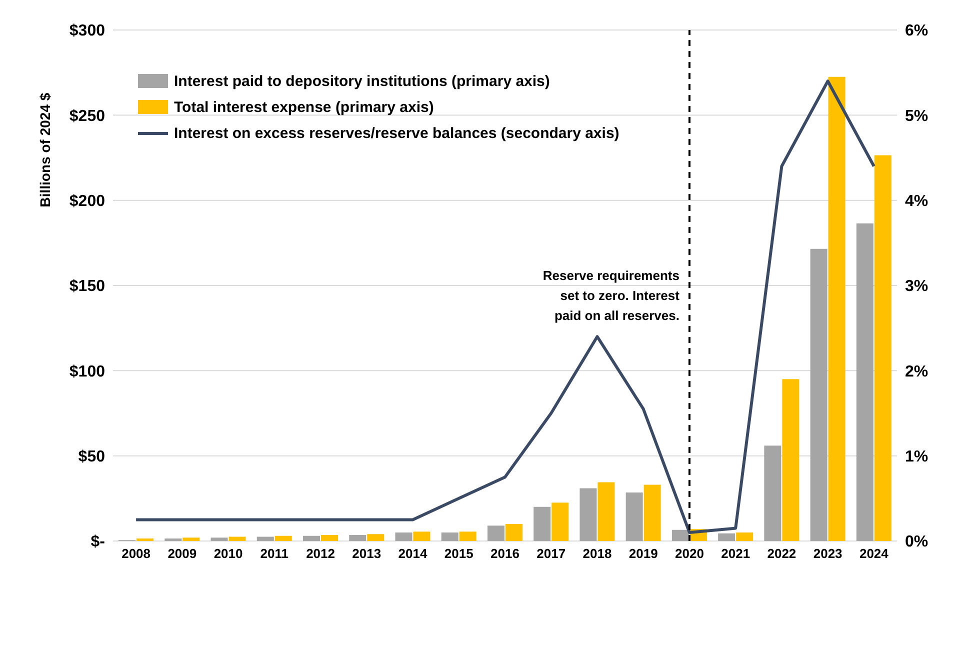 The image size is (970, 655). I want to click on x-tick-label: 2011, so click(274, 554).